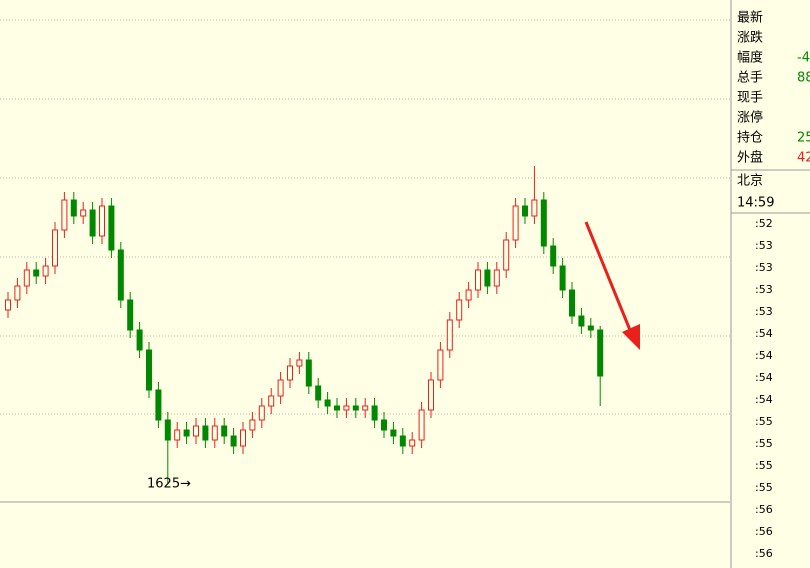 The width and height of the screenshot is (810, 568). I want to click on panel-label: 幅度, so click(750, 58).